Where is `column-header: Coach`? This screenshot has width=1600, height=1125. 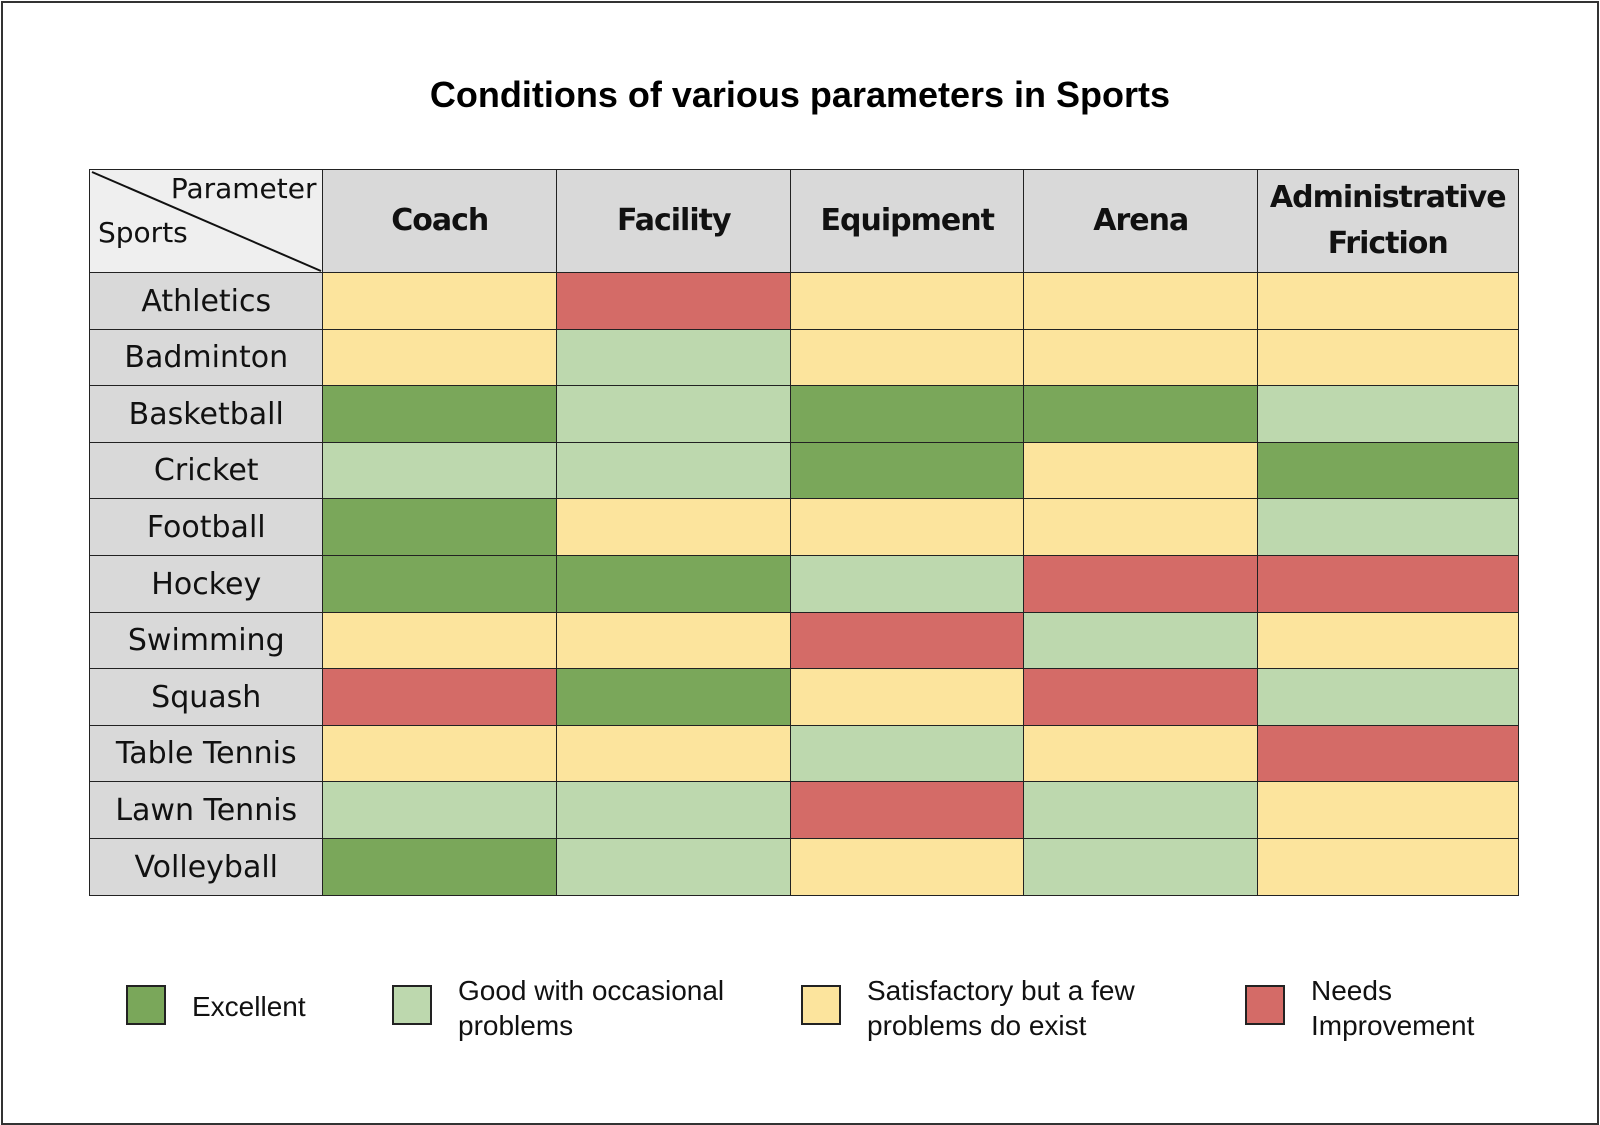
column-header: Coach is located at coordinates (440, 221).